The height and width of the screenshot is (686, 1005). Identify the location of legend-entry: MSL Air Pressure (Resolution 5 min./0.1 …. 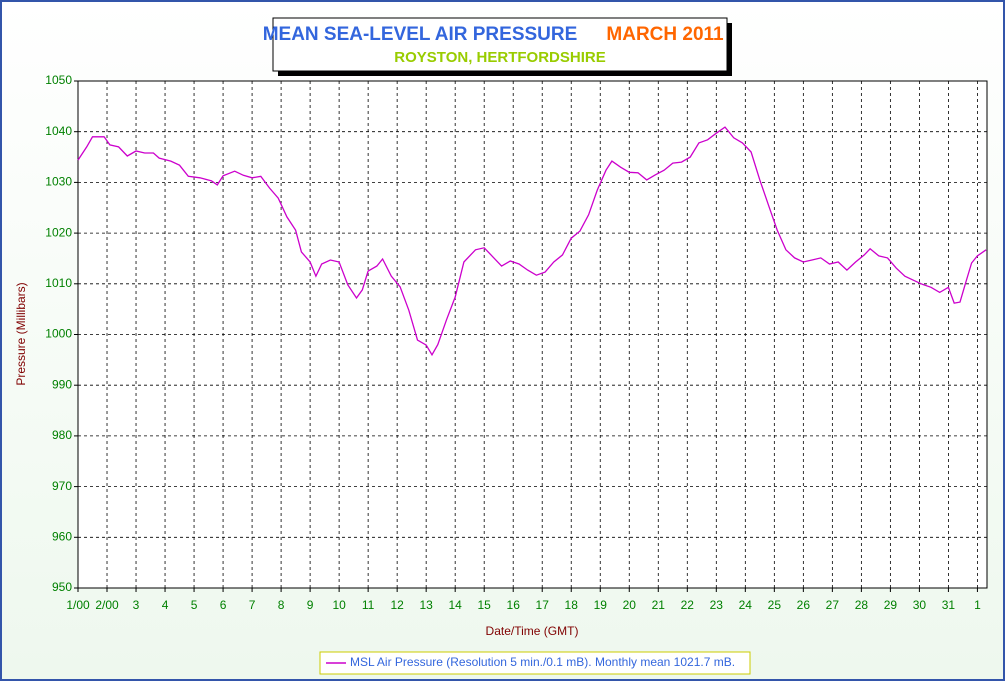
(542, 662).